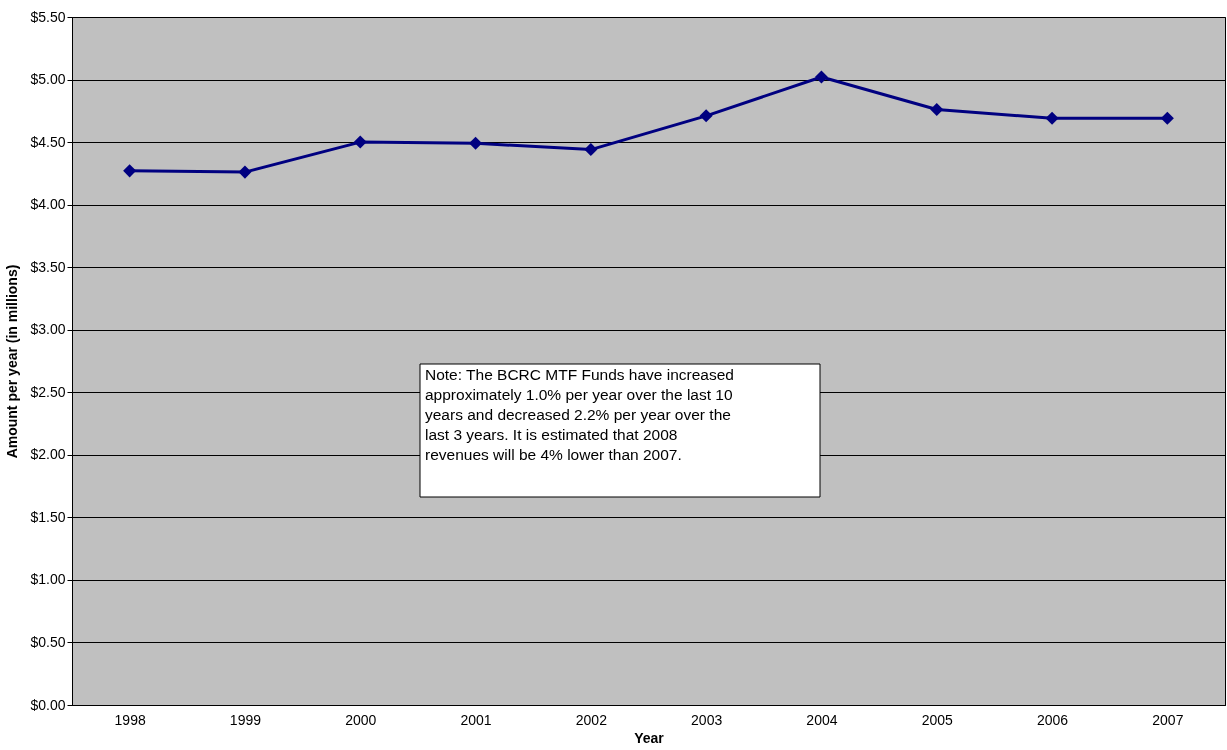 The height and width of the screenshot is (750, 1227). I want to click on x-tick-label: 2002, so click(591, 719).